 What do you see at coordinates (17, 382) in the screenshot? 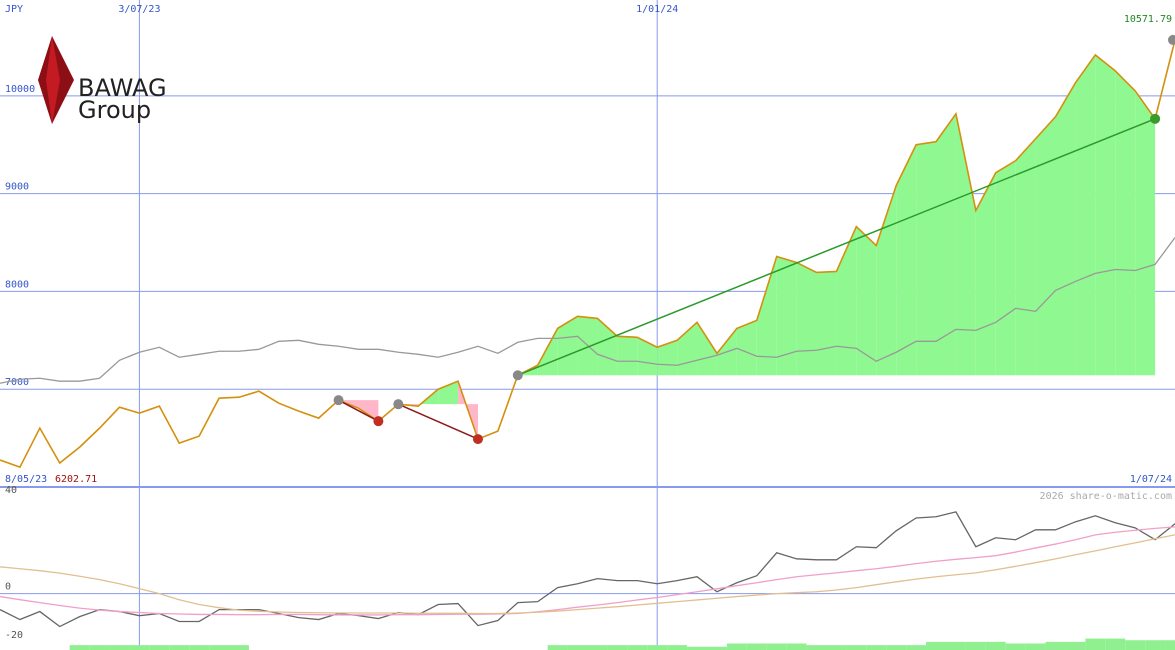
I see `y-tick-label: 7000` at bounding box center [17, 382].